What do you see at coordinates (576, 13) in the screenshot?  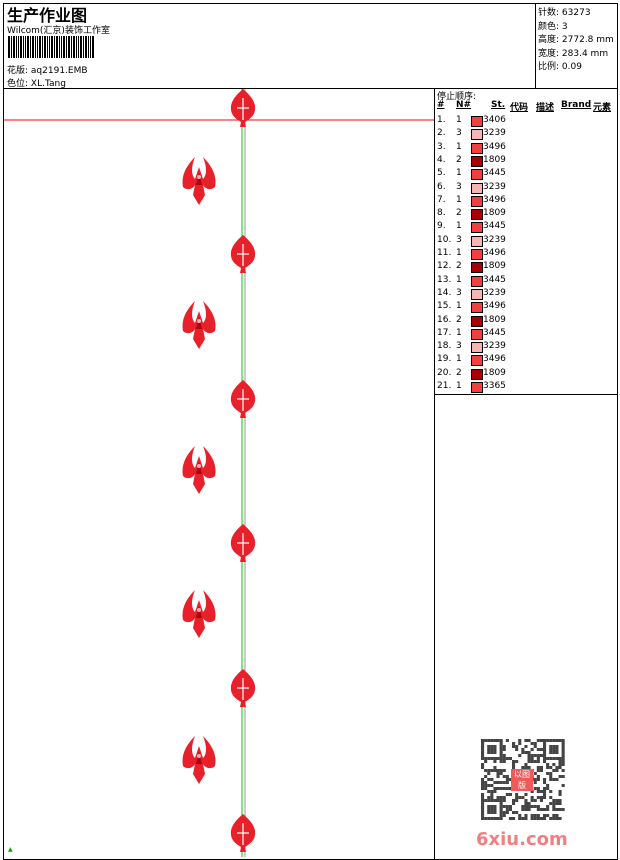 I see `stat-value: 63273` at bounding box center [576, 13].